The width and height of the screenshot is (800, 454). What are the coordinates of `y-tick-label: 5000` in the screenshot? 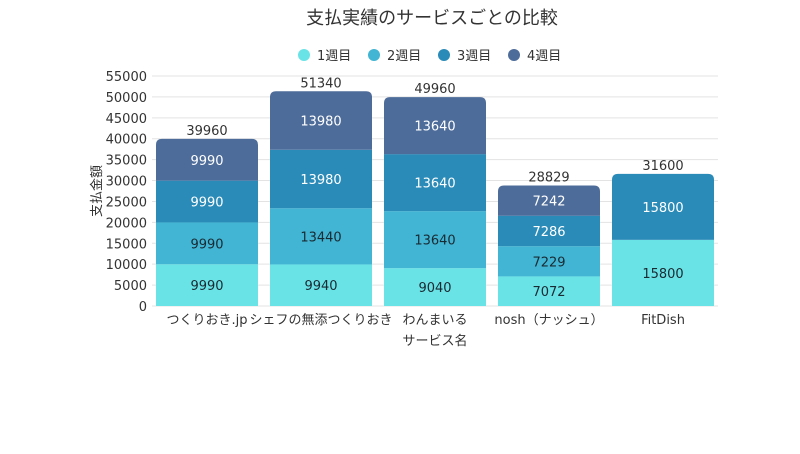 It's located at (130, 286).